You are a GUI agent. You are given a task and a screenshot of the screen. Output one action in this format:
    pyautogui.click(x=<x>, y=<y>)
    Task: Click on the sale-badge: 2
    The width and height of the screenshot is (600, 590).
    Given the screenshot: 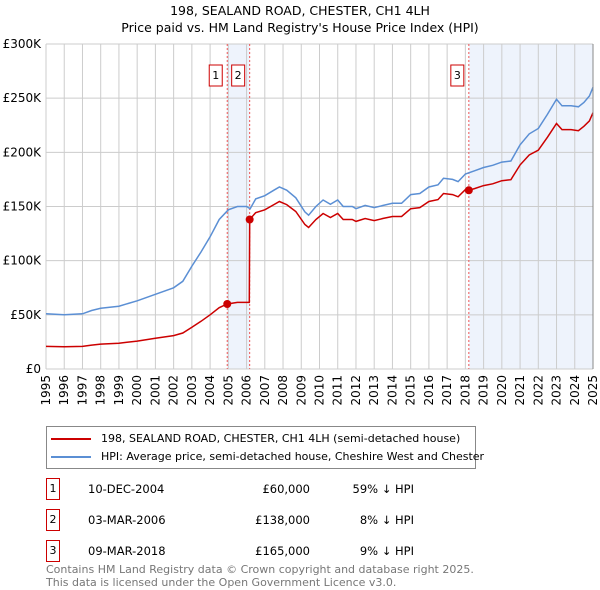 What is the action you would take?
    pyautogui.click(x=53, y=520)
    